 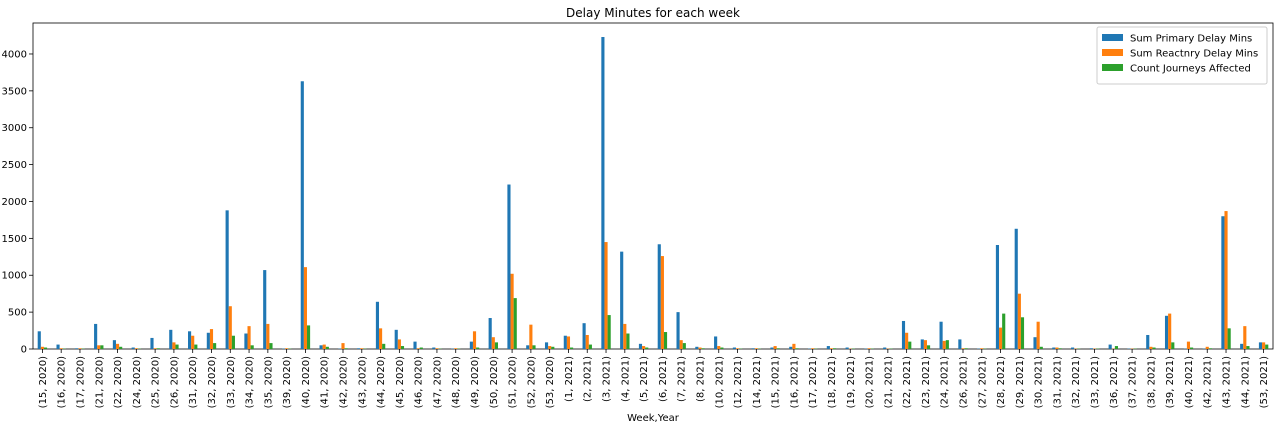 What do you see at coordinates (1191, 39) in the screenshot?
I see `legend-label: Sum Primary Delay Mins` at bounding box center [1191, 39].